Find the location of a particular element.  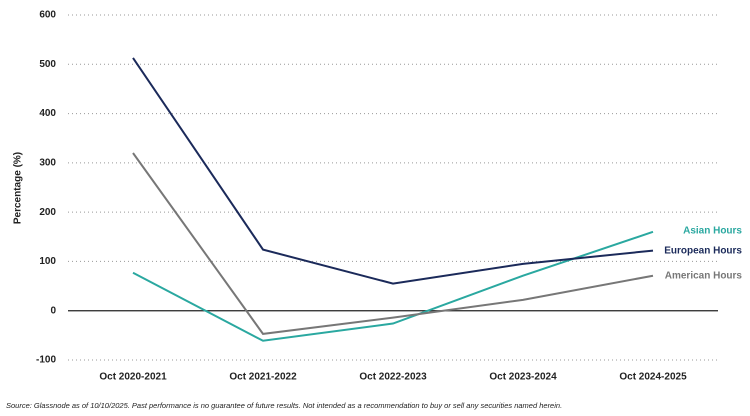

y-tick-label: 0 is located at coordinates (53, 310).